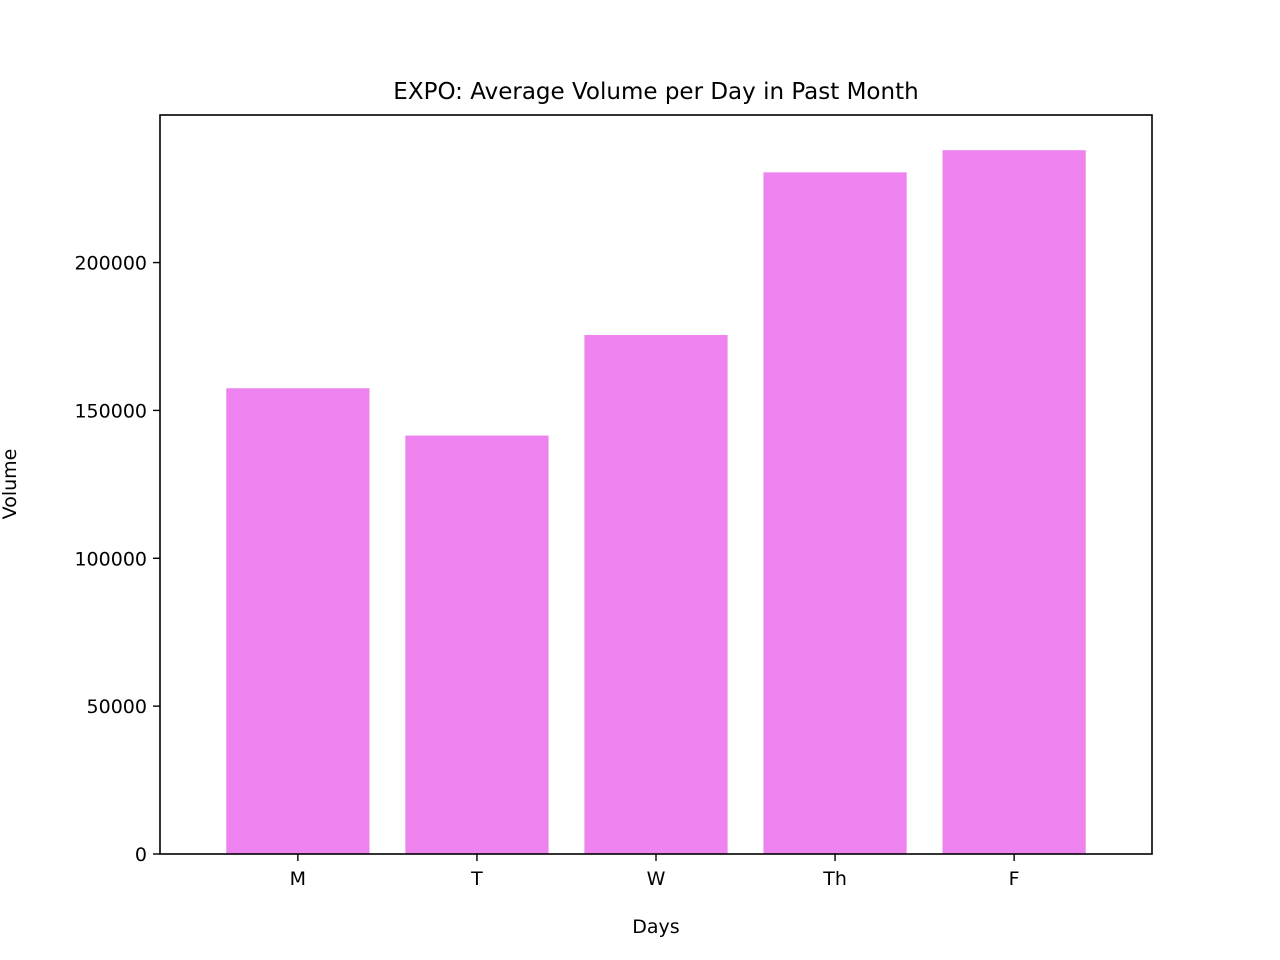 Image resolution: width=1280 pixels, height=960 pixels. Describe the element at coordinates (117, 707) in the screenshot. I see `y-tick-label: 50000` at that location.